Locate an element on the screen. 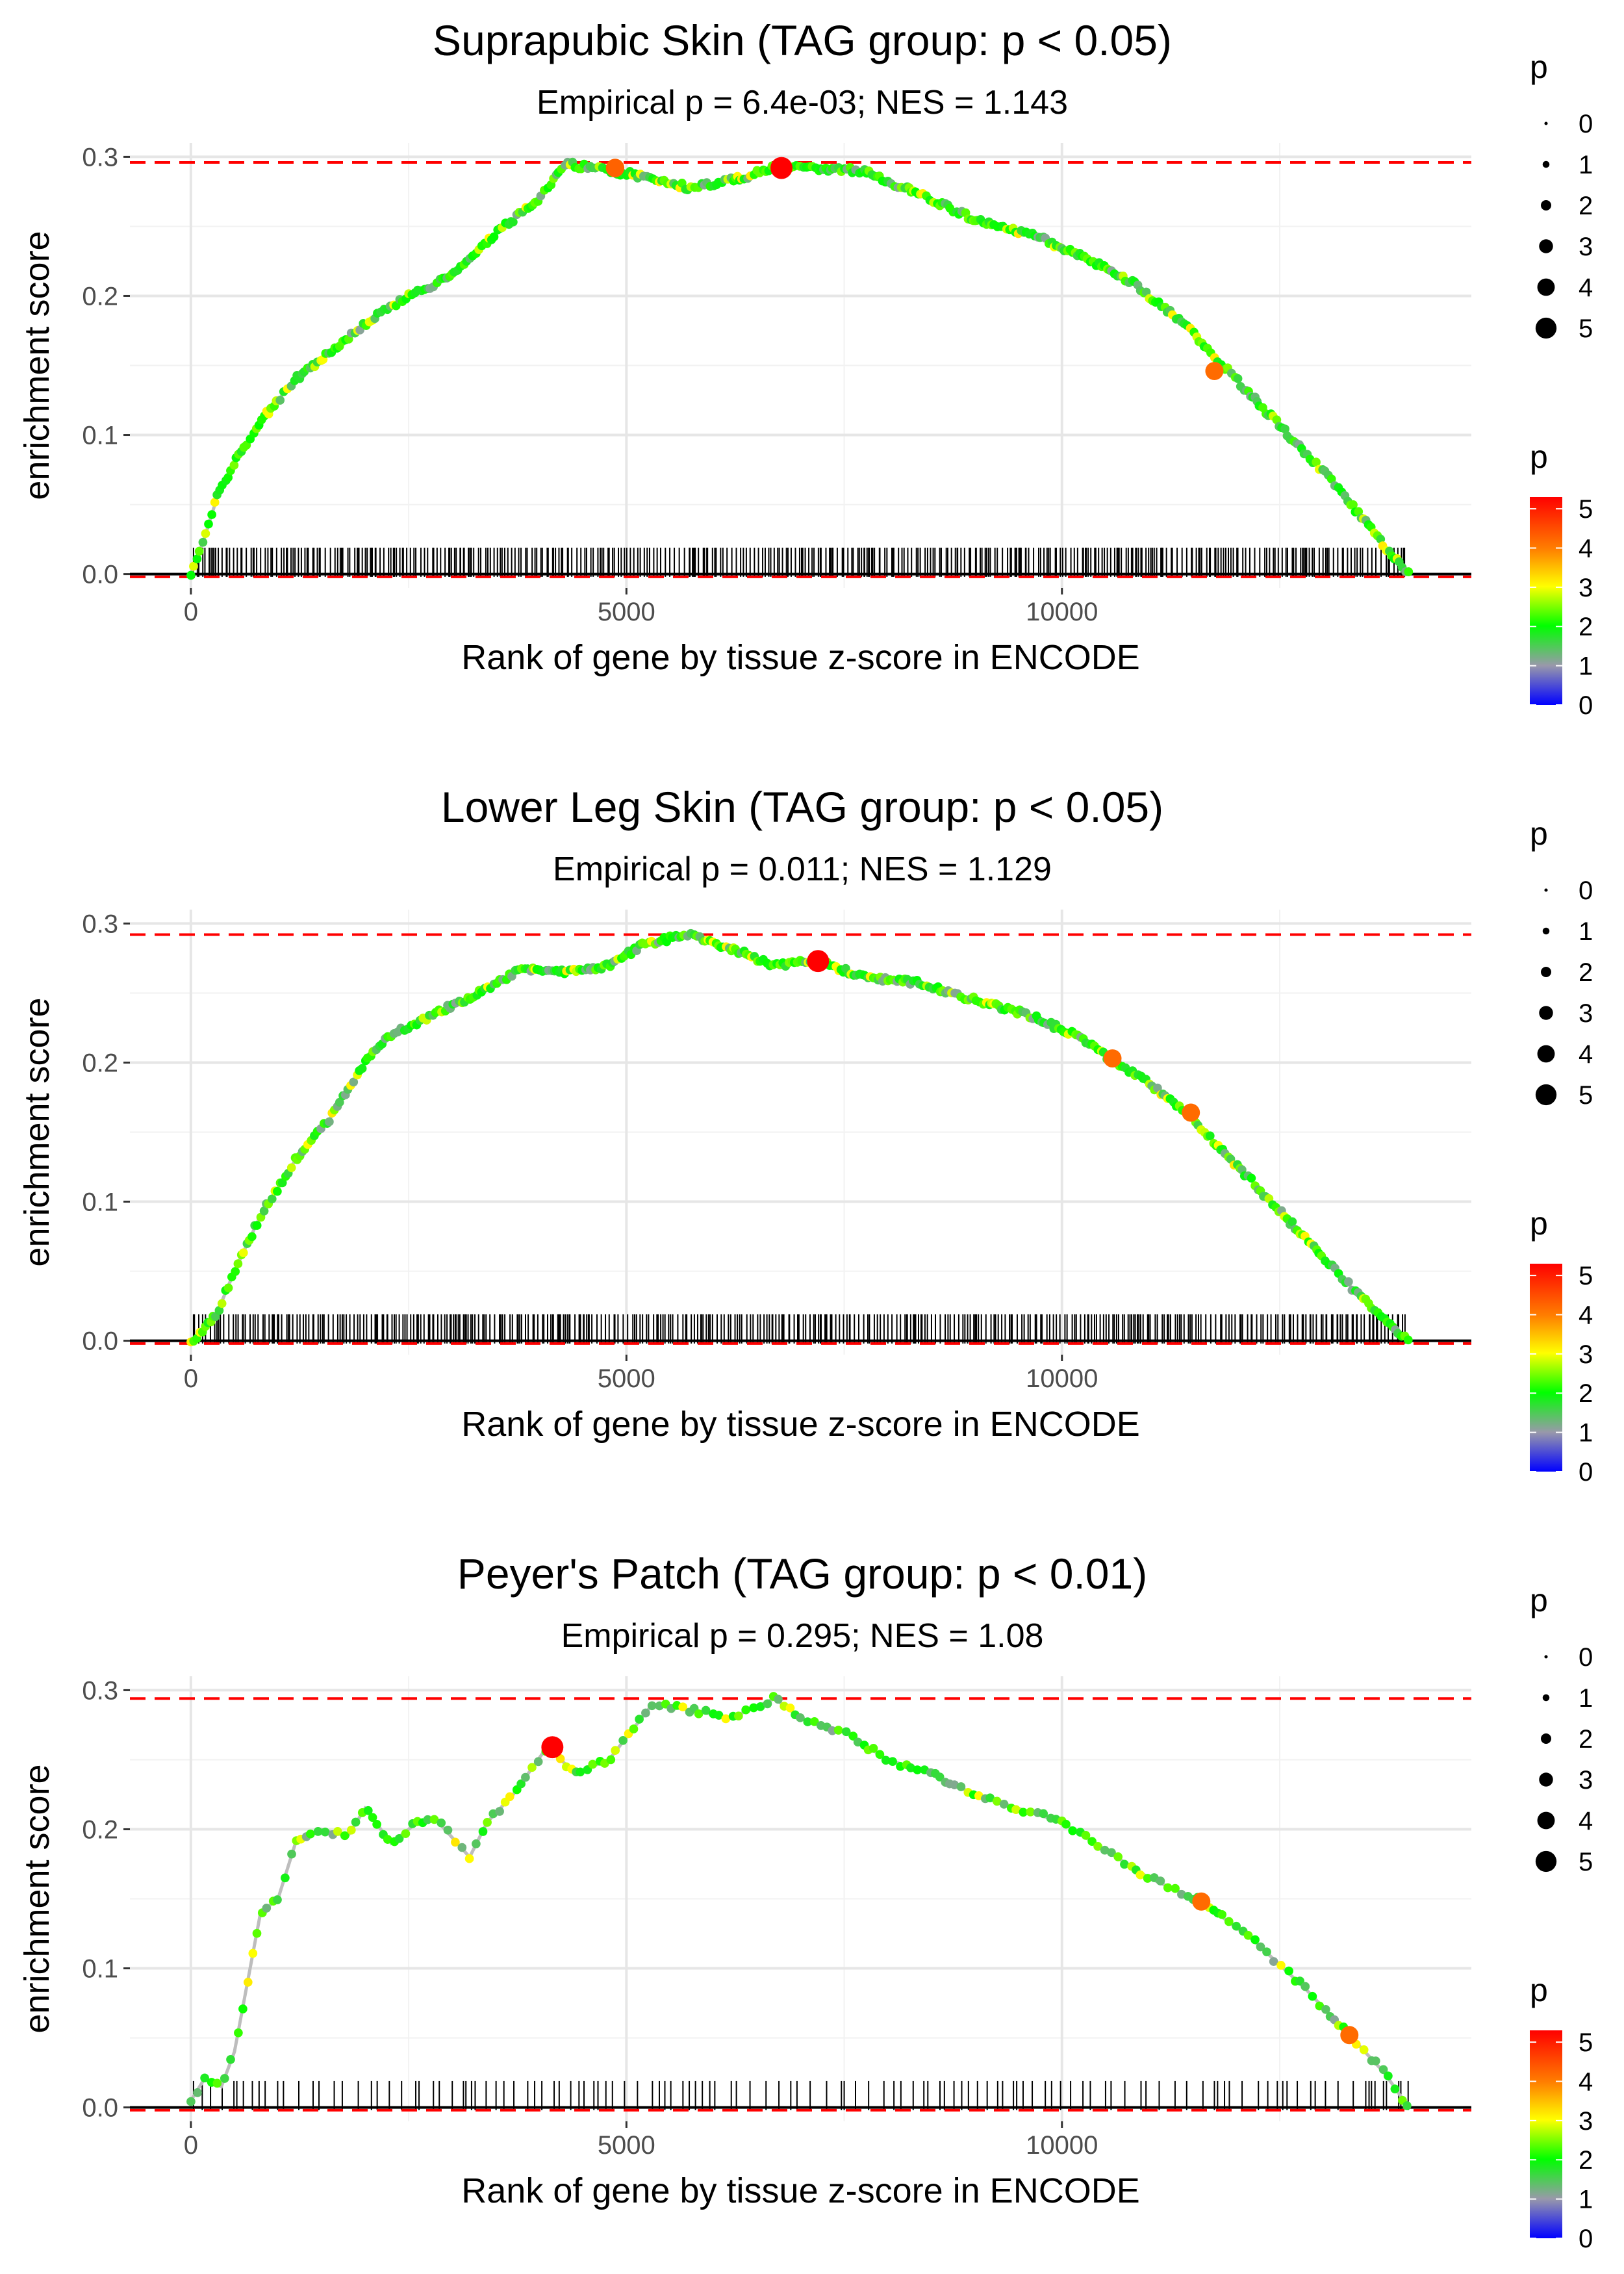 This screenshot has height=2274, width=1624. size-legend-label: 4 is located at coordinates (1586, 288).